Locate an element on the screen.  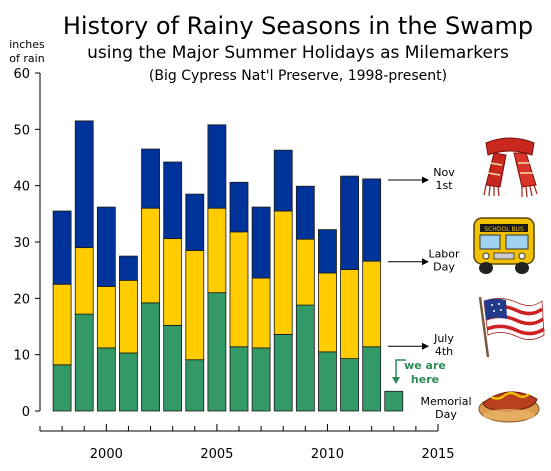
x-axis: 2000 2005 2010 2015 is located at coordinates (247, 443).